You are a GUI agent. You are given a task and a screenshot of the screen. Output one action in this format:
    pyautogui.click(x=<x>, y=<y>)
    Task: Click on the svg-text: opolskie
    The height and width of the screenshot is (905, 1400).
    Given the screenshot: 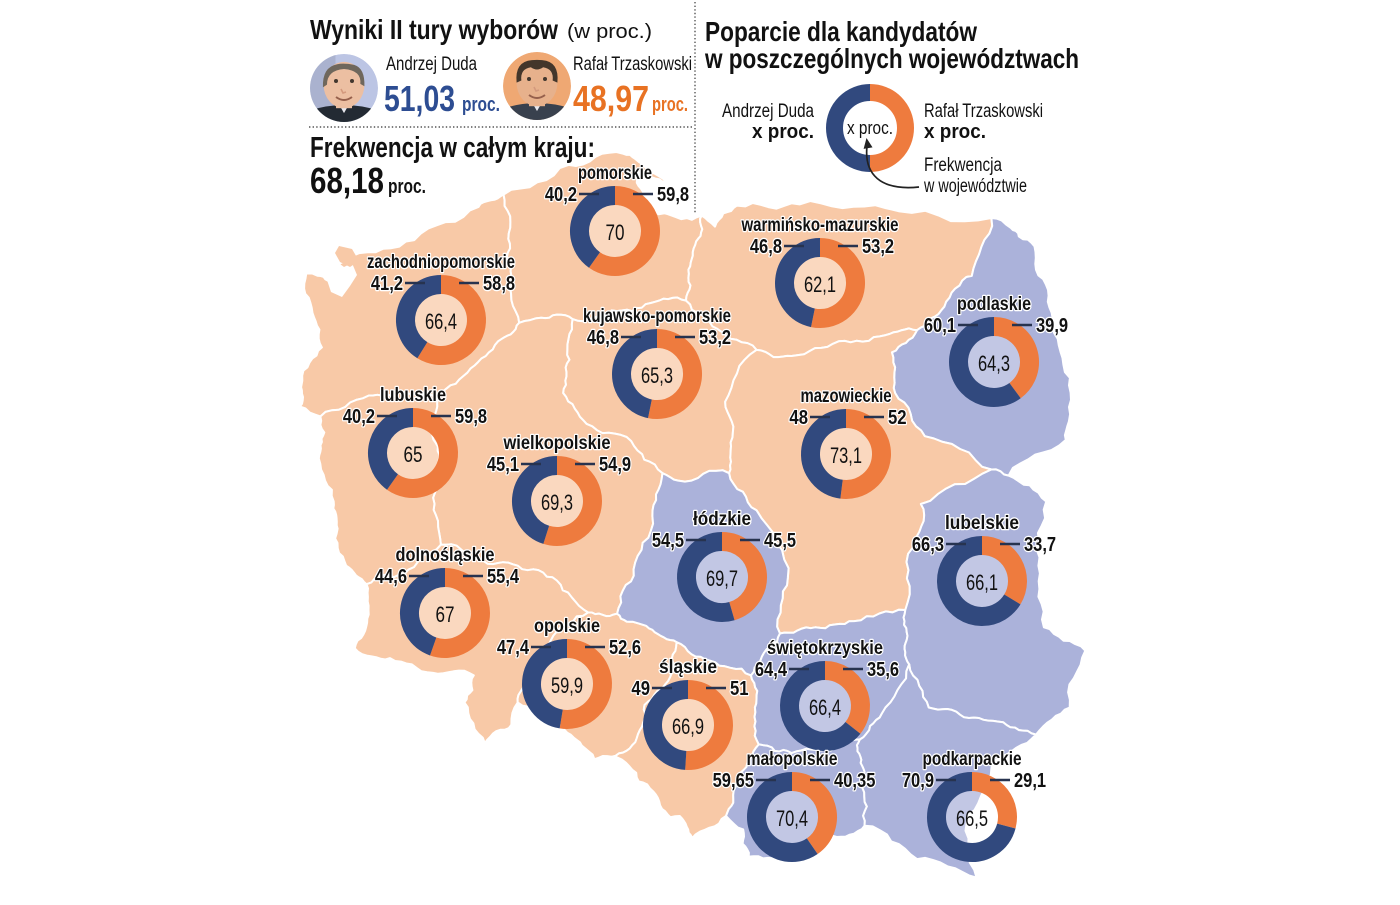 What is the action you would take?
    pyautogui.click(x=567, y=626)
    